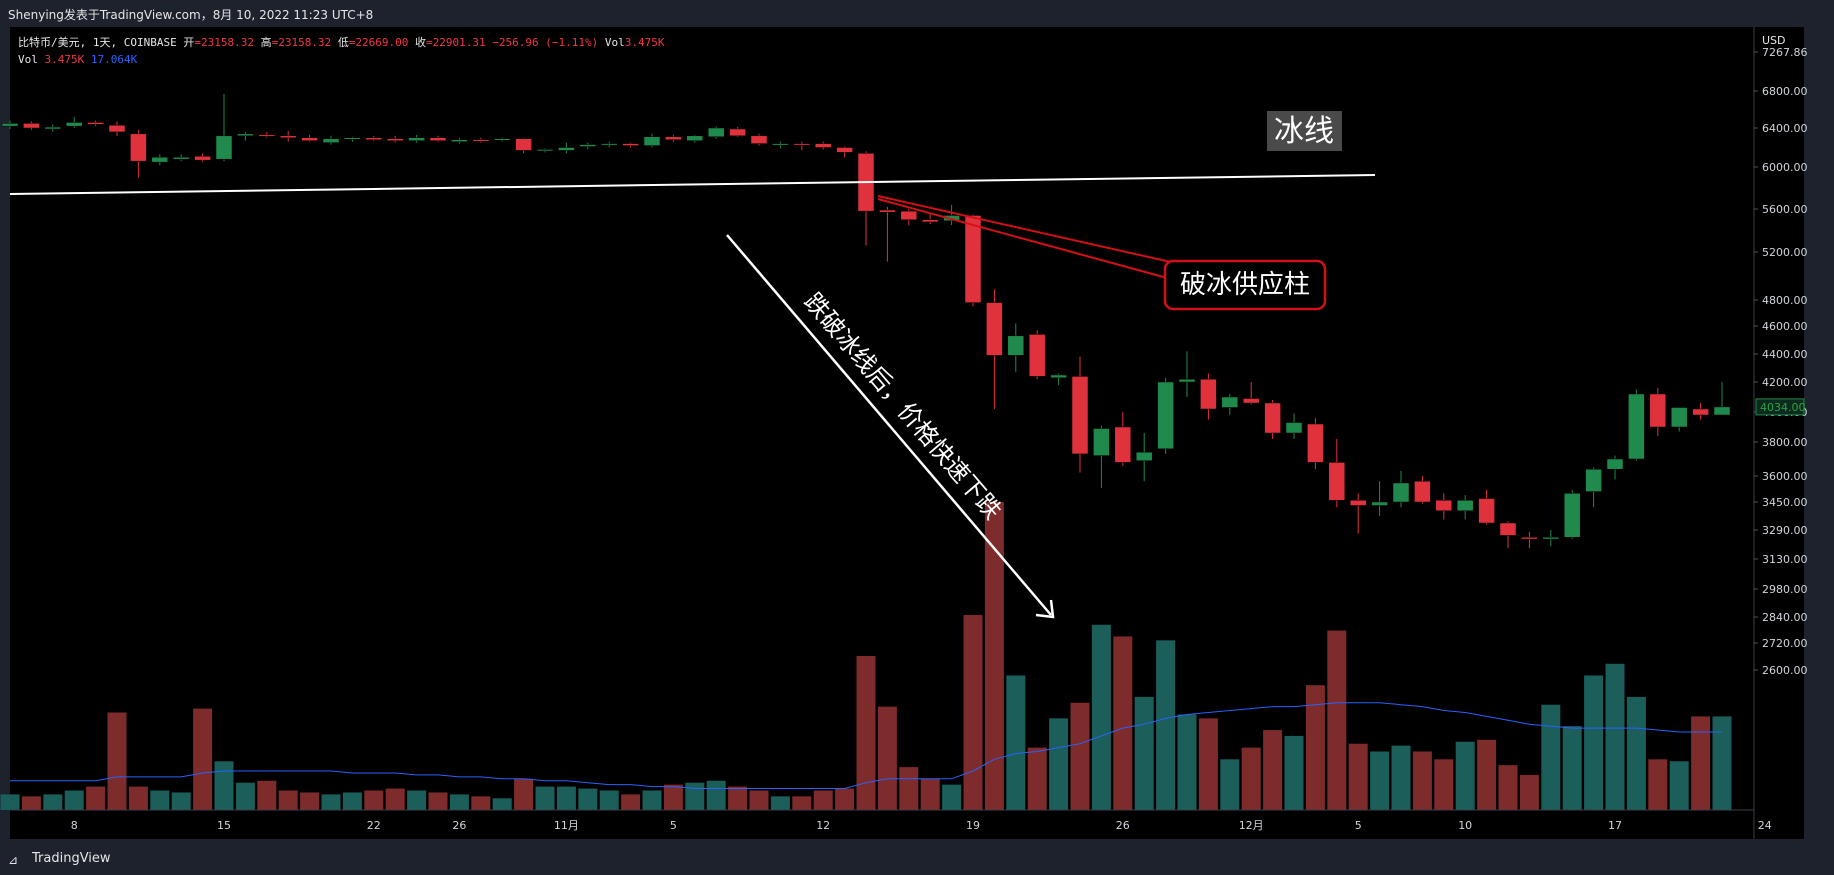  Describe the element at coordinates (823, 825) in the screenshot. I see `x-tick-label: 12` at that location.